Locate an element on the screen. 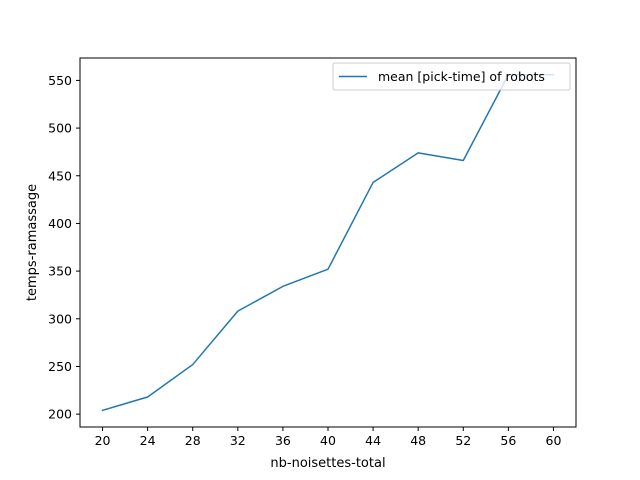 Image resolution: width=640 pixels, height=480 pixels. y-axis: 200 250 300 350 400 450 500 550 is located at coordinates (64, 247).